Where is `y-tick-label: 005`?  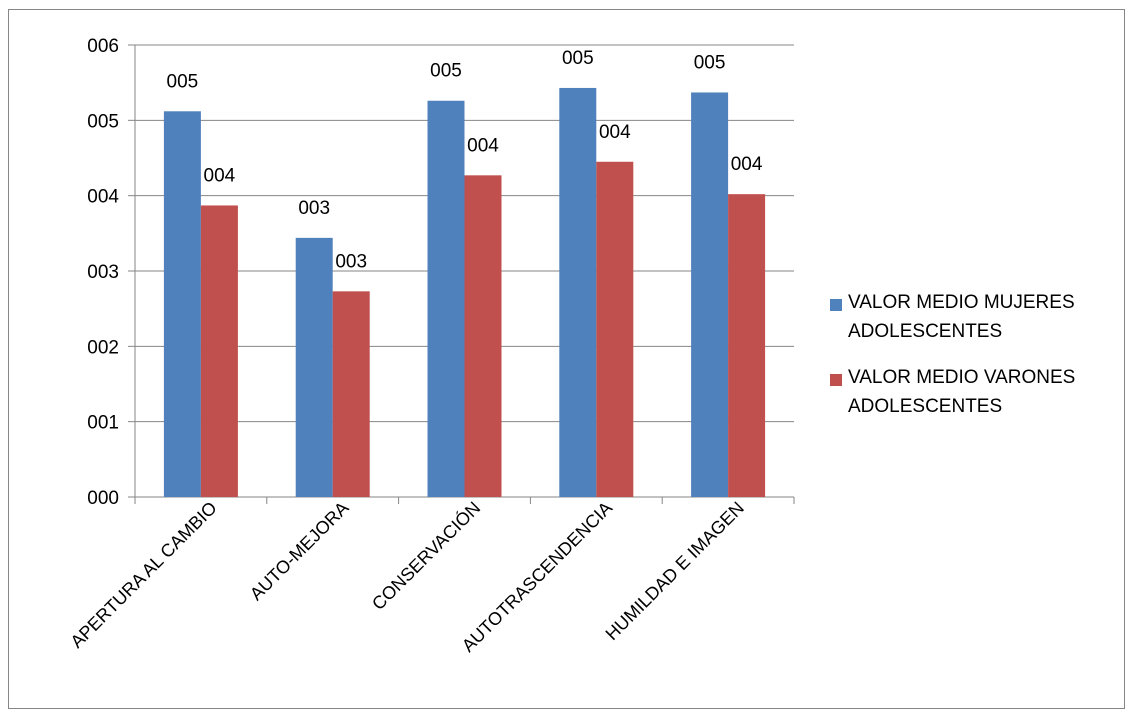
y-tick-label: 005 is located at coordinates (103, 121).